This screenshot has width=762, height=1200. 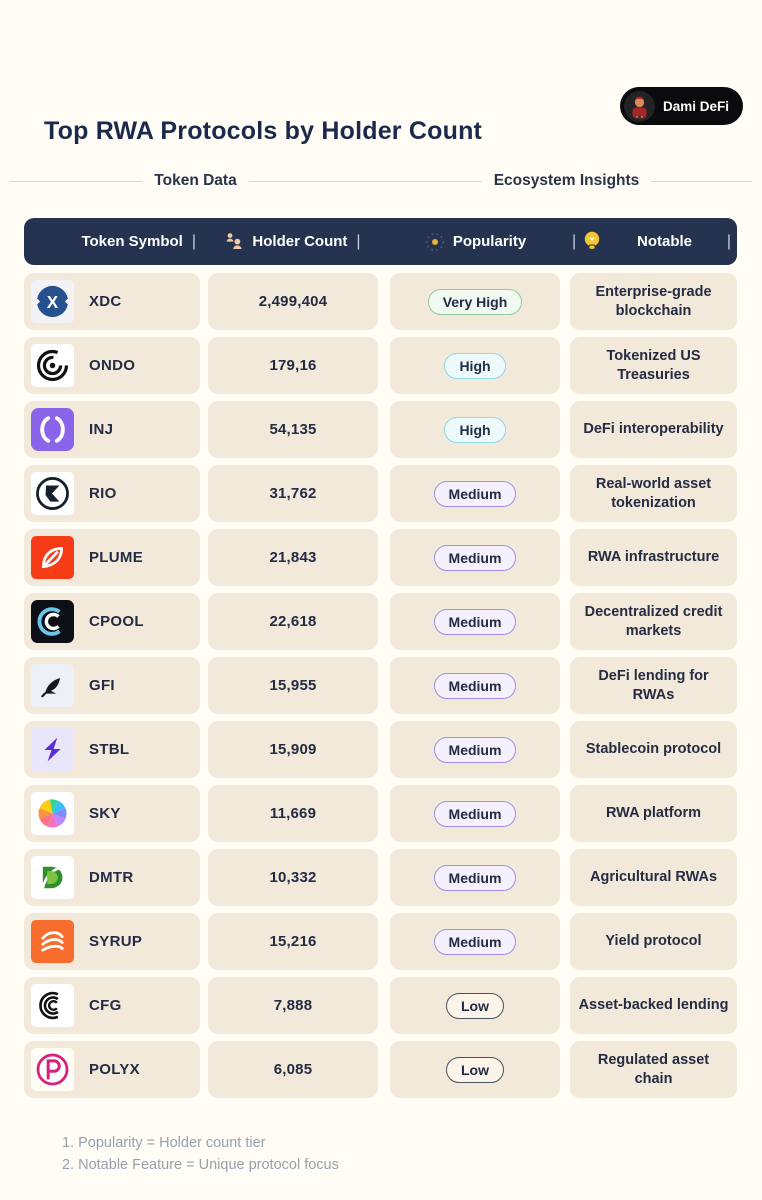 What do you see at coordinates (380, 557) in the screenshot?
I see `table-row: PLUME 21,843 Medium RWA infrastructure` at bounding box center [380, 557].